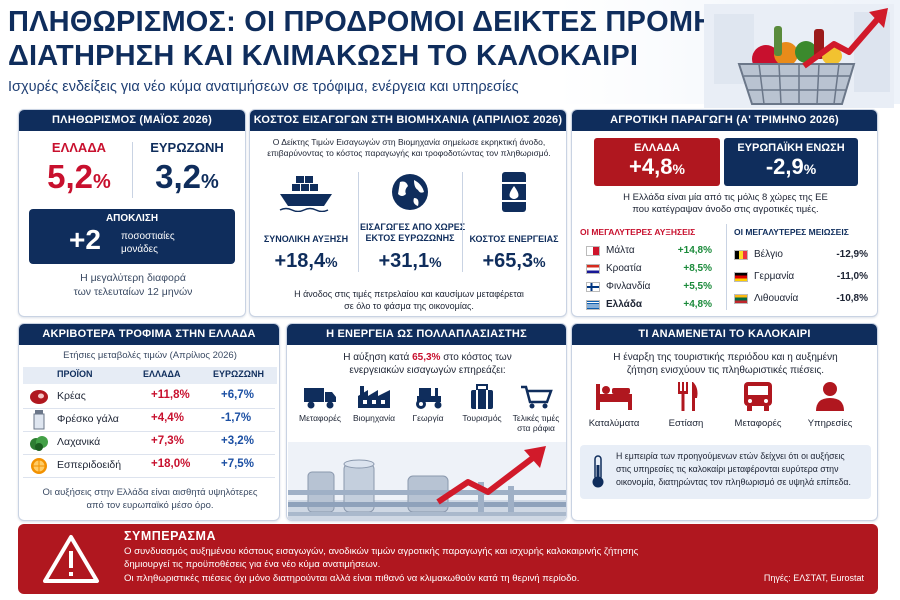  What do you see at coordinates (514, 239) in the screenshot?
I see `stat-label-line-1: ΚΟΣΤΟΣ ΕΝΕΡΓΕΙΑΣ` at bounding box center [514, 239].